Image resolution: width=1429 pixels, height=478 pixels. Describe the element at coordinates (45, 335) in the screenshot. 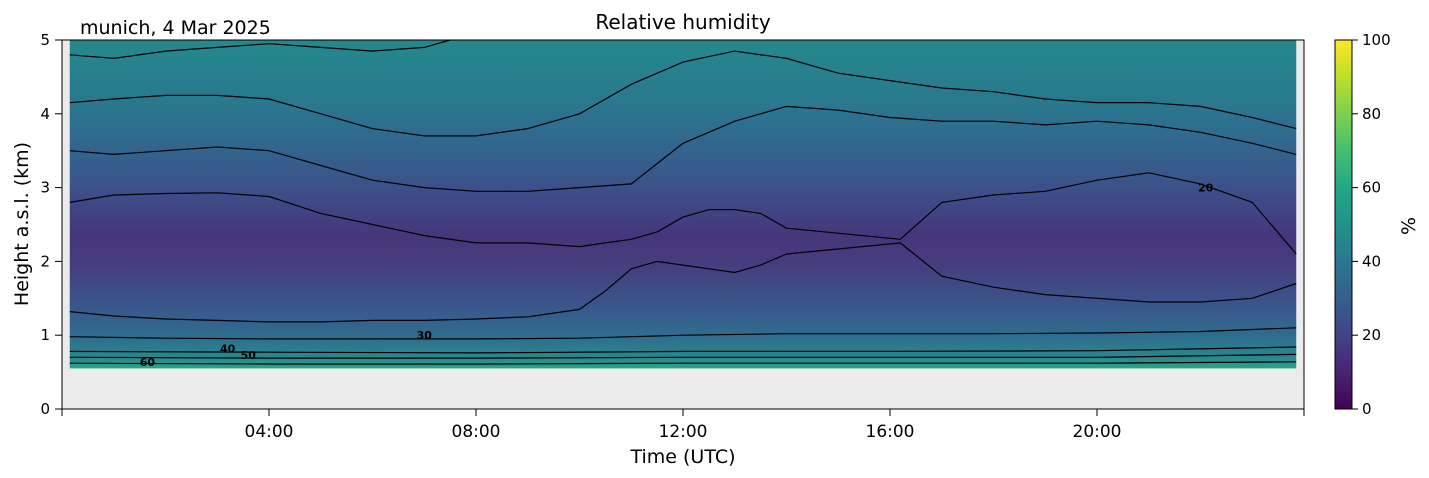

I see `y-tick-label: 1` at that location.